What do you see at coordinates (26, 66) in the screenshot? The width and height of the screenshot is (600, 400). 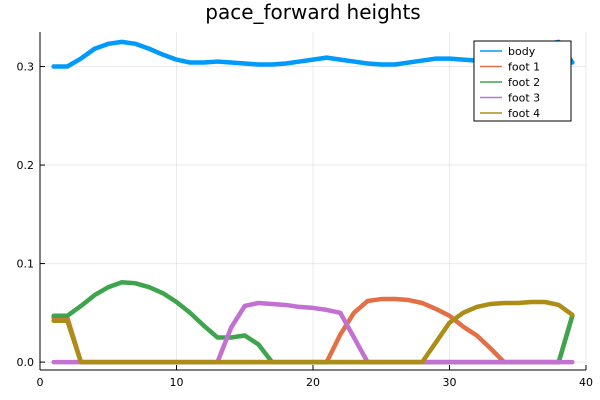 I see `y-tick-label: 0.3` at bounding box center [26, 66].